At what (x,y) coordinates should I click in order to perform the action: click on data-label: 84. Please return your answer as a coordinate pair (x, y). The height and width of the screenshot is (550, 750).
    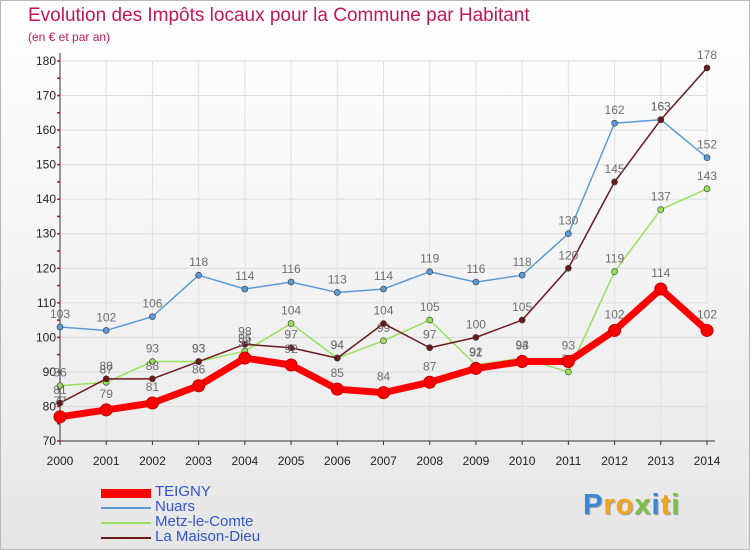
    Looking at the image, I should click on (384, 377).